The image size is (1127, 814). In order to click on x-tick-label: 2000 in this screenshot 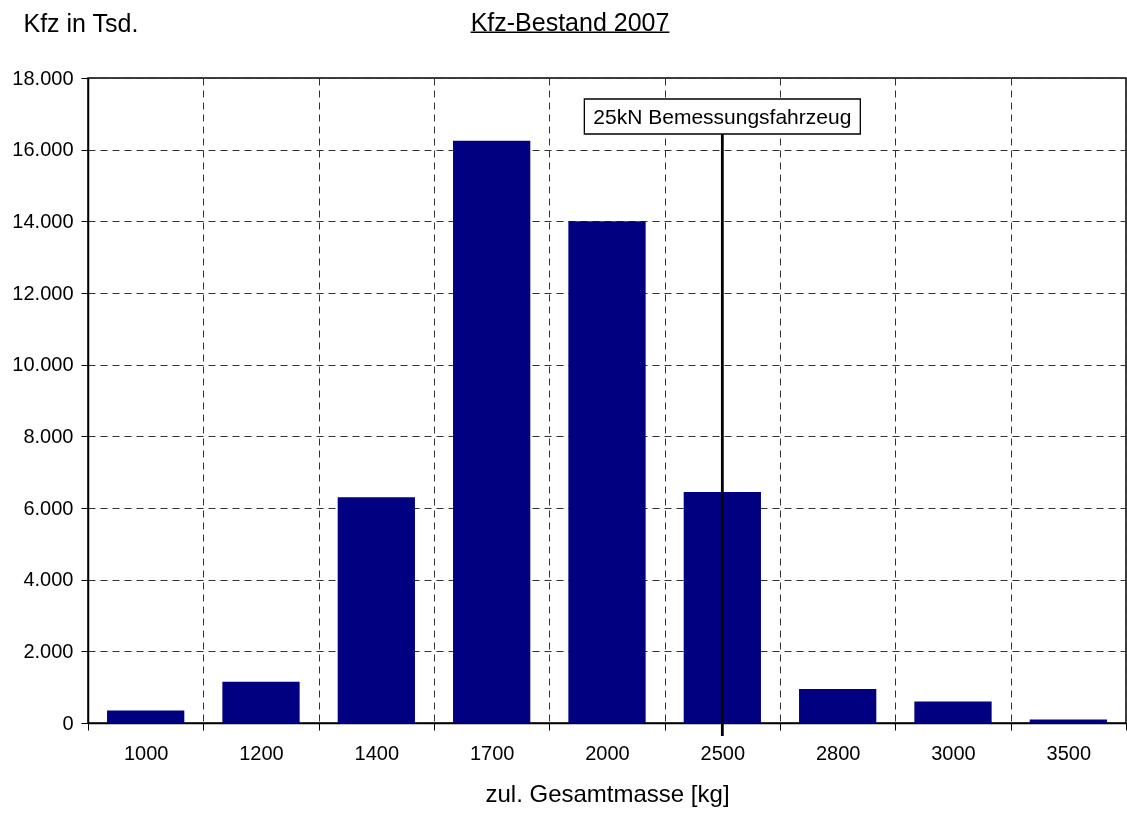, I will do `click(607, 752)`.